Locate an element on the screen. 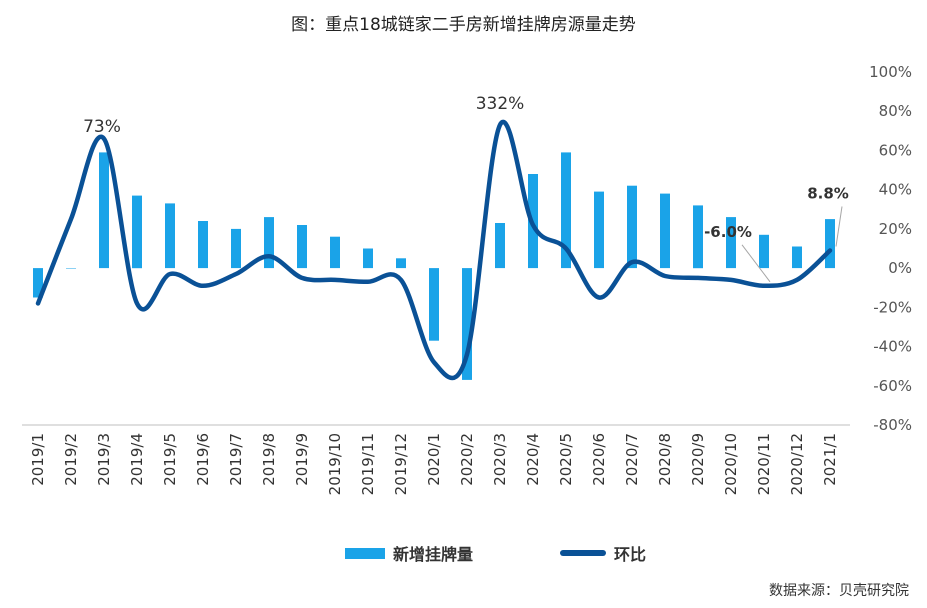  annotation-2020/11: -6.0% is located at coordinates (728, 232).